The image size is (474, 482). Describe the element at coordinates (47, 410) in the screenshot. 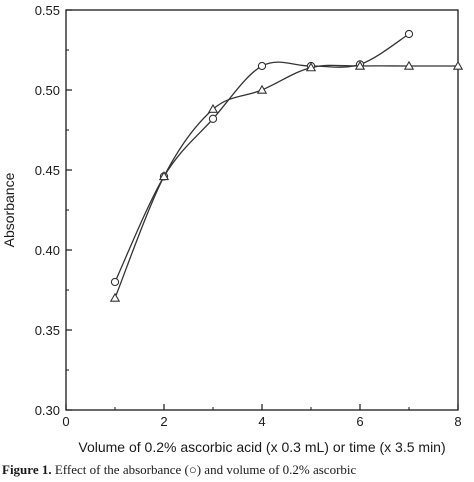

I see `y-tick-label: 0.30` at that location.